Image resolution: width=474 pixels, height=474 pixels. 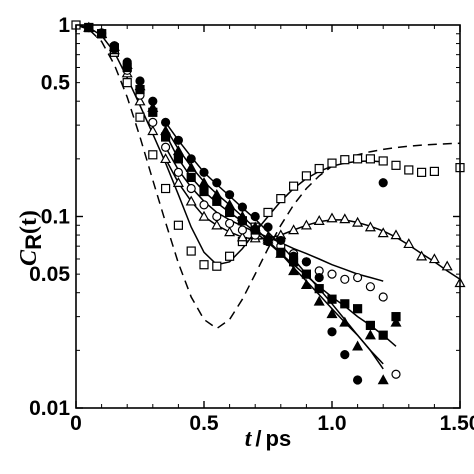 I want to click on x-tick-label: 0.5, so click(x=204, y=423).